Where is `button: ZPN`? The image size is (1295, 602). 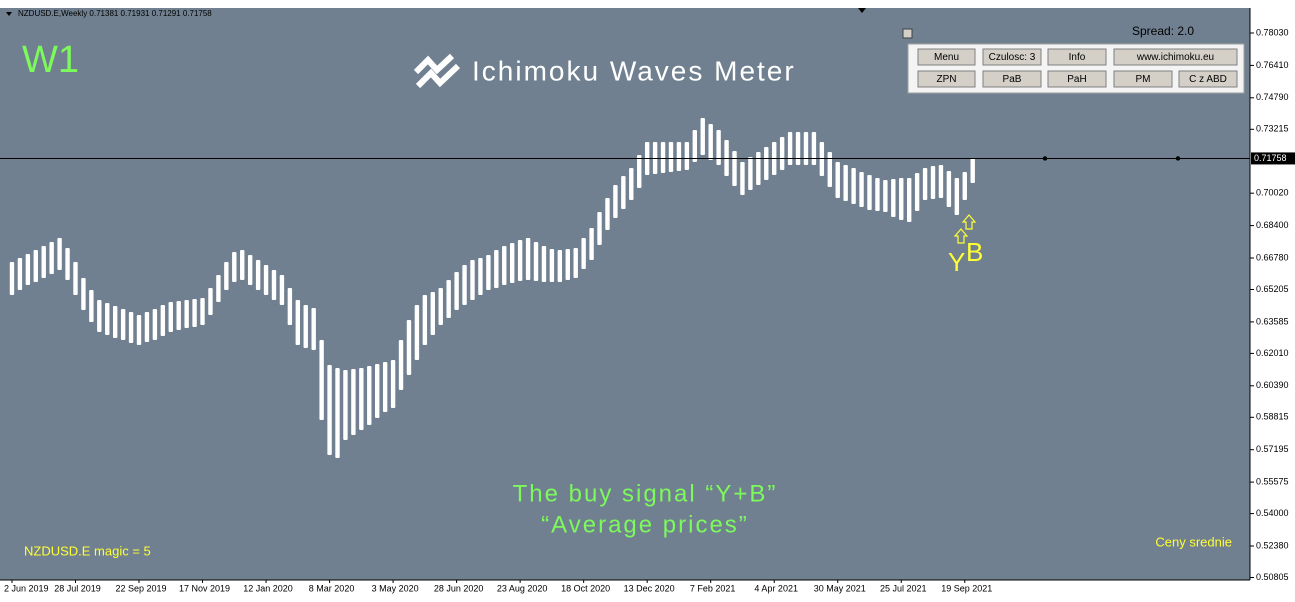 button: ZPN is located at coordinates (946, 79).